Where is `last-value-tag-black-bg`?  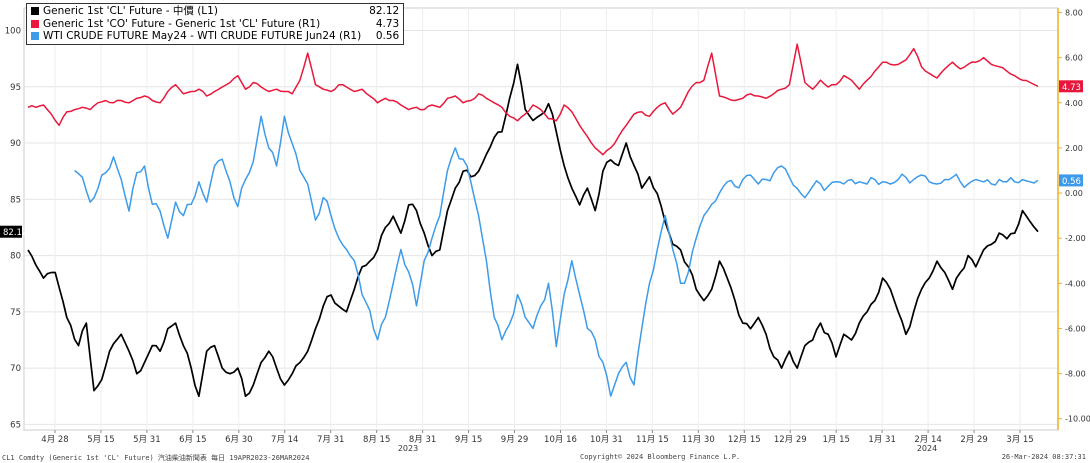
last-value-tag-black-bg is located at coordinates (11, 231).